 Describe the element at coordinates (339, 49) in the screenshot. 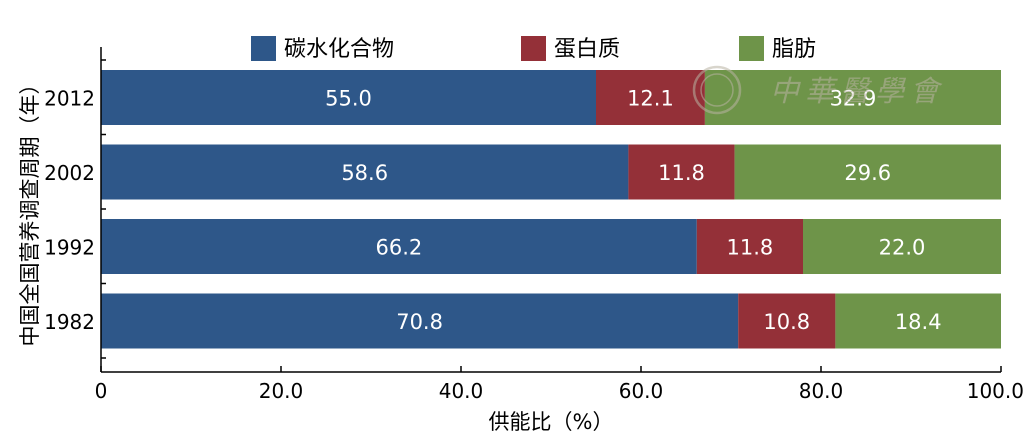

I see `legend-label: 碳水化合物` at that location.